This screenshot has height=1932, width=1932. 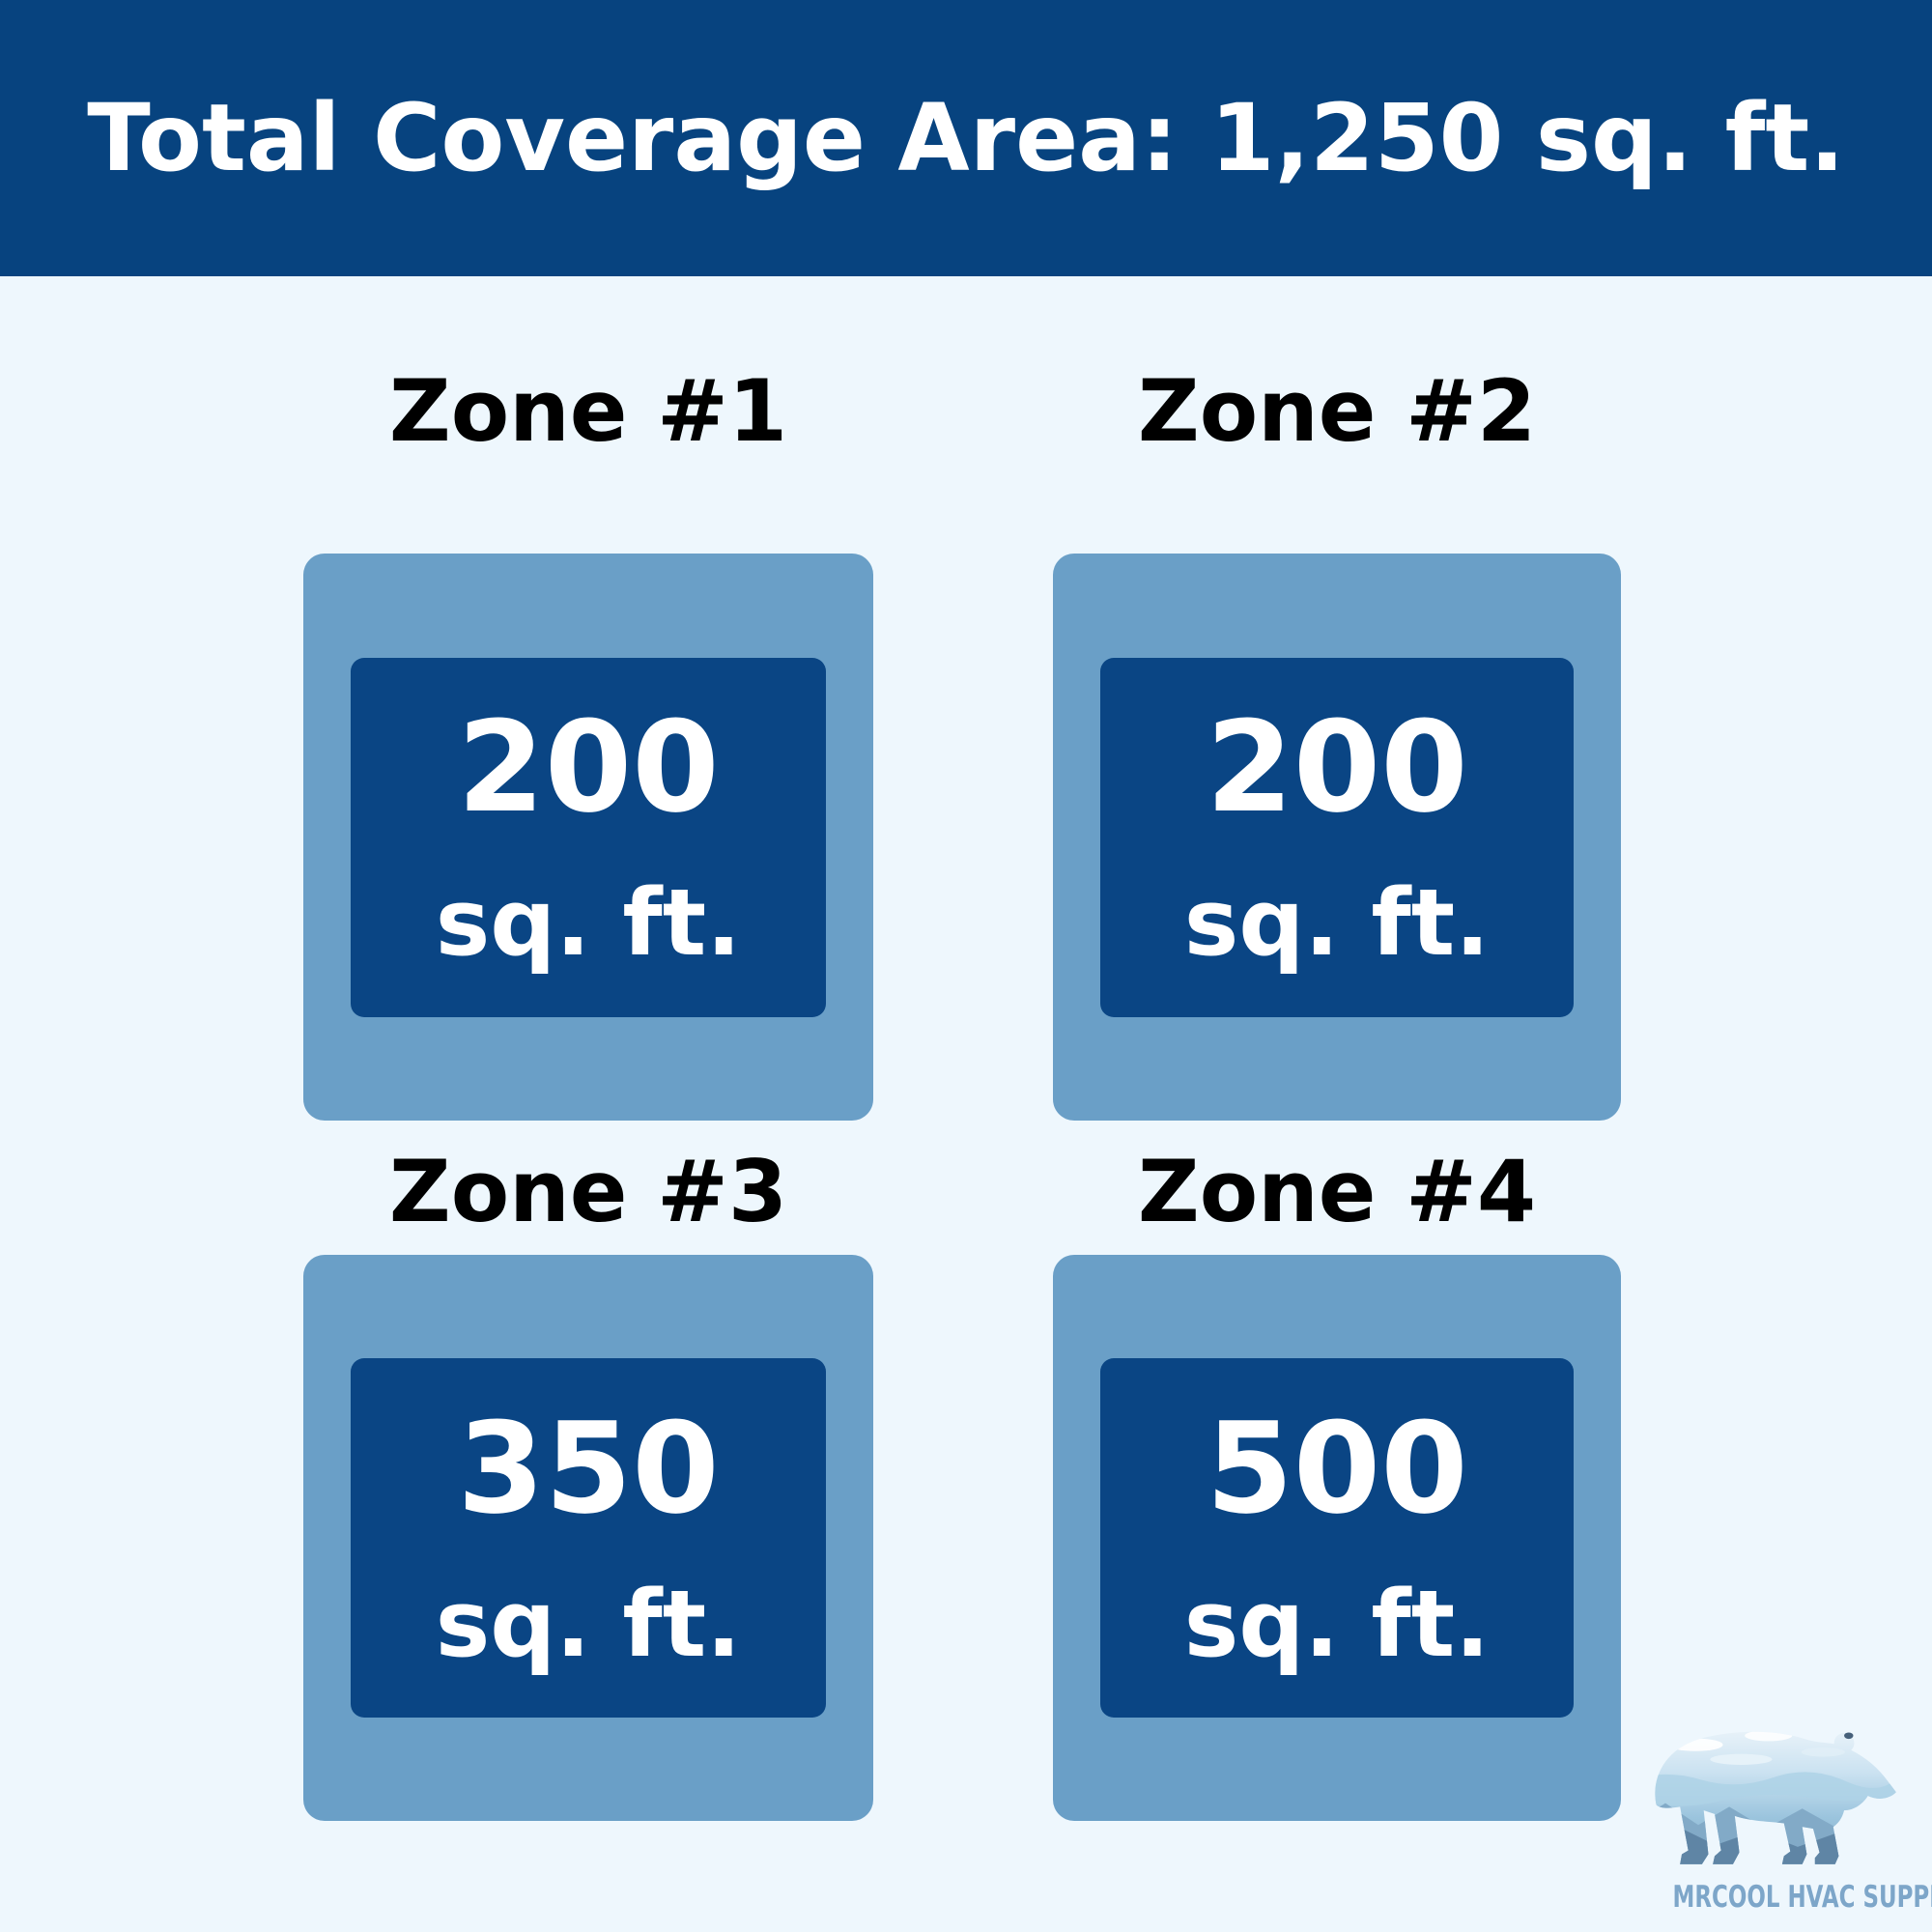 What do you see at coordinates (1337, 411) in the screenshot?
I see `zone-2-label: Zone #2` at bounding box center [1337, 411].